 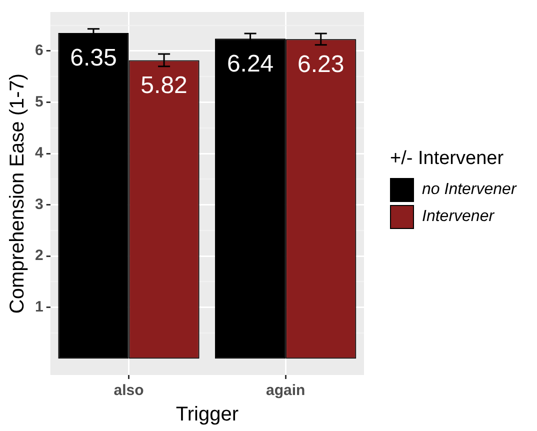 I want to click on y-tick-label: 6, so click(x=39, y=51).